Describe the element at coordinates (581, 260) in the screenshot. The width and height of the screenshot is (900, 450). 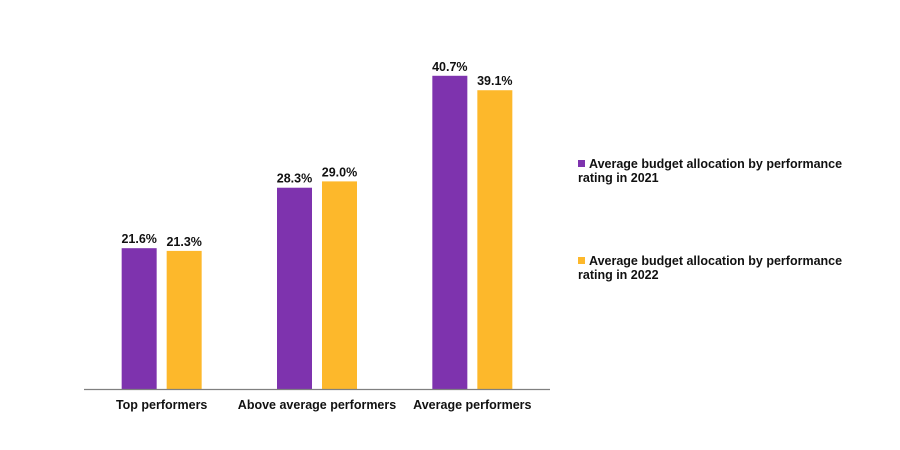
I see `legend-swatch-2022` at that location.